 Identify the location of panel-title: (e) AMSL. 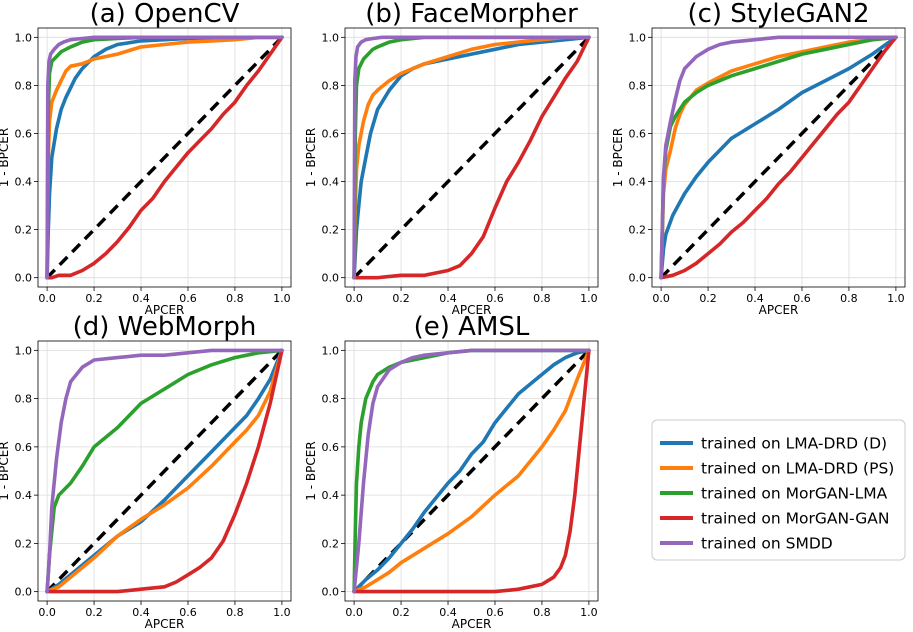
(472, 327).